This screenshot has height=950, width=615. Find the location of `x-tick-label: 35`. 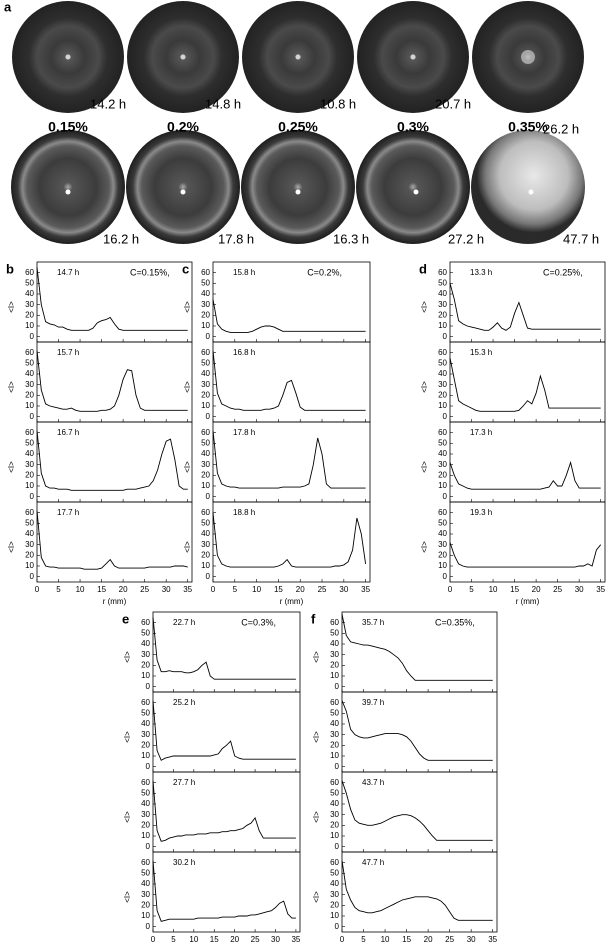

x-tick-label: 35 is located at coordinates (365, 589).